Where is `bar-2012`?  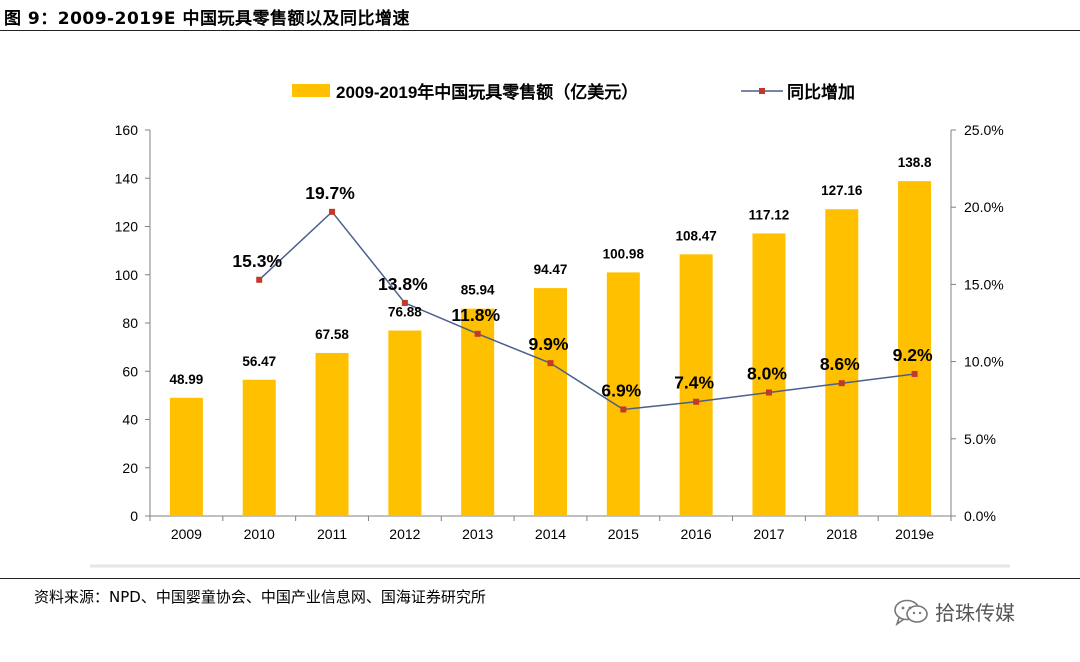 bar-2012 is located at coordinates (405, 423).